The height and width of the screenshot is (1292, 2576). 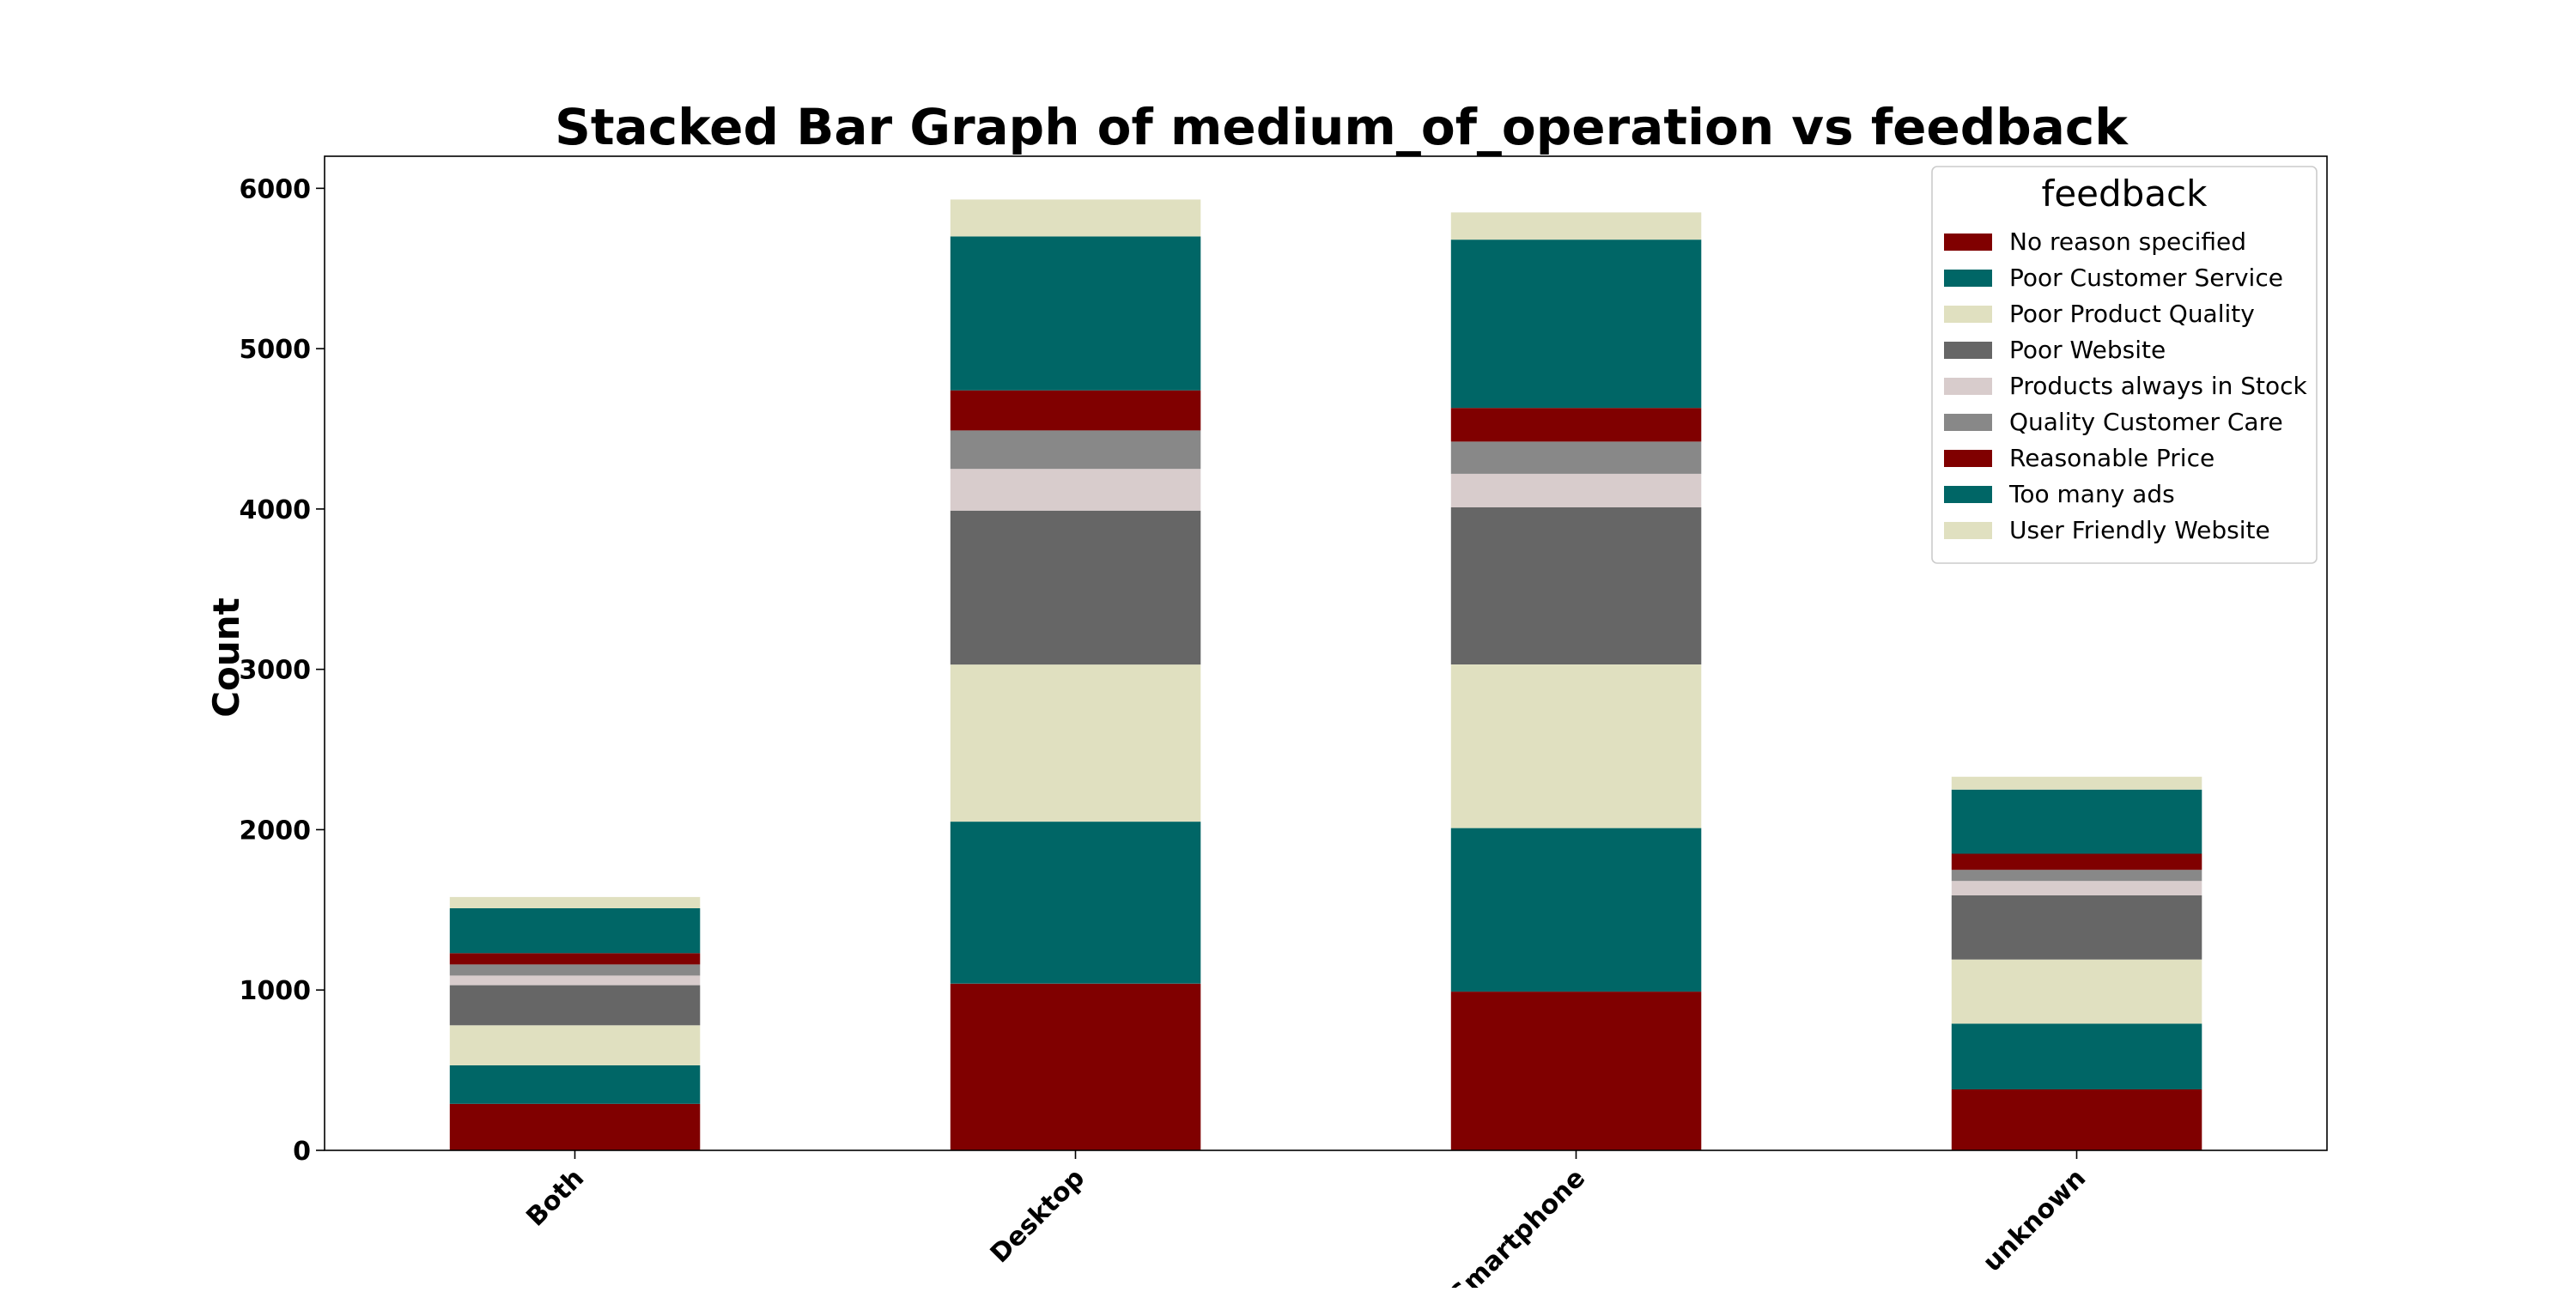 I want to click on y-tick-label: 3000, so click(x=276, y=671).